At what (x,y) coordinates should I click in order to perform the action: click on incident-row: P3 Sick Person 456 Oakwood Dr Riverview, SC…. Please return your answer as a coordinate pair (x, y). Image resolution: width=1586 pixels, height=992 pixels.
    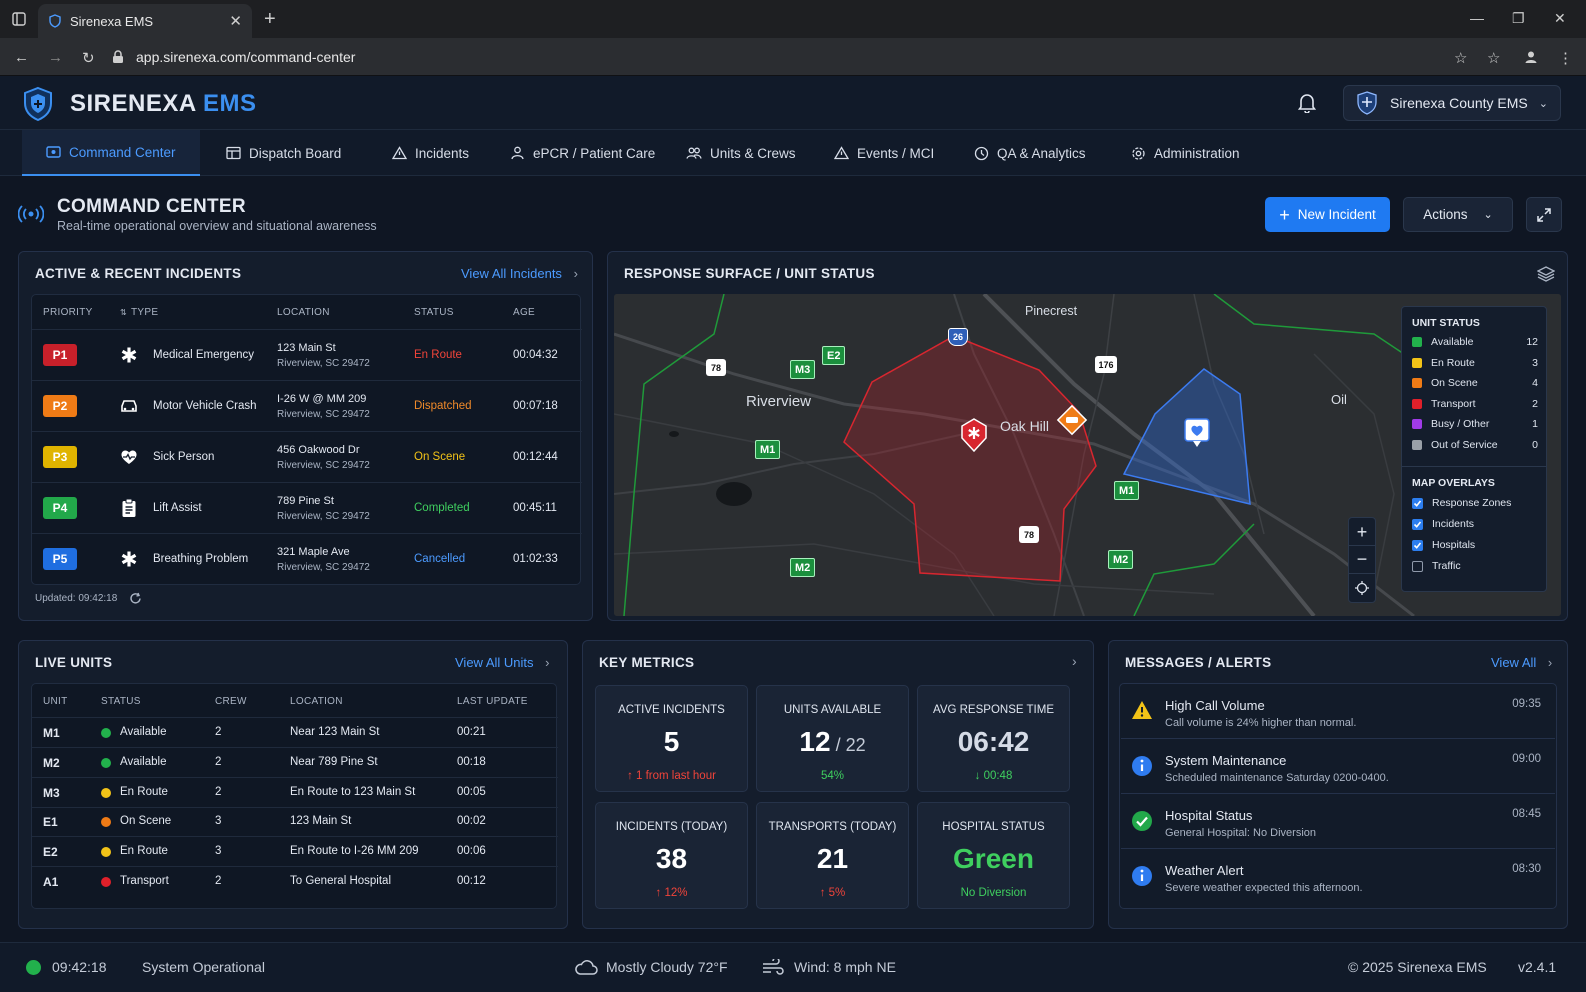
    Looking at the image, I should click on (307, 457).